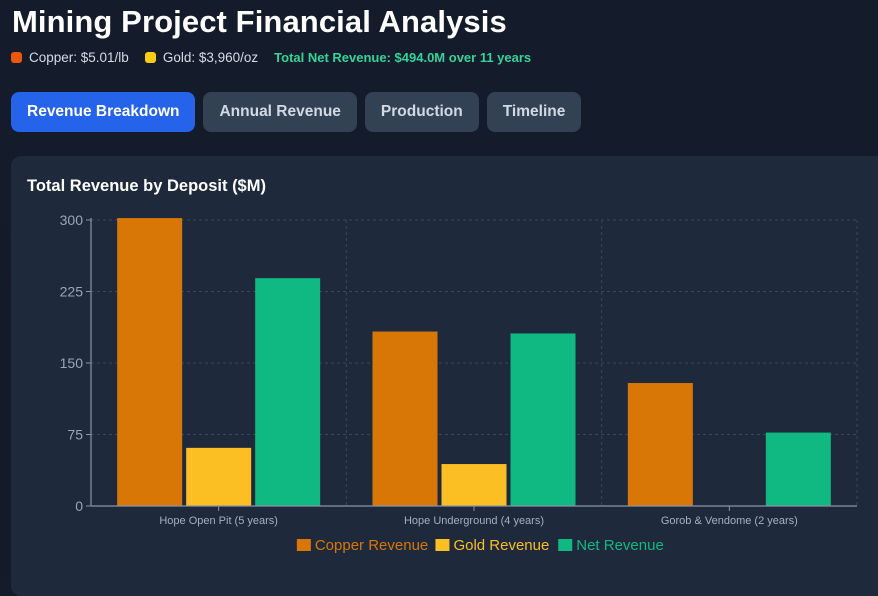 The image size is (878, 596). I want to click on tab-timeline: Timeline, so click(534, 112).